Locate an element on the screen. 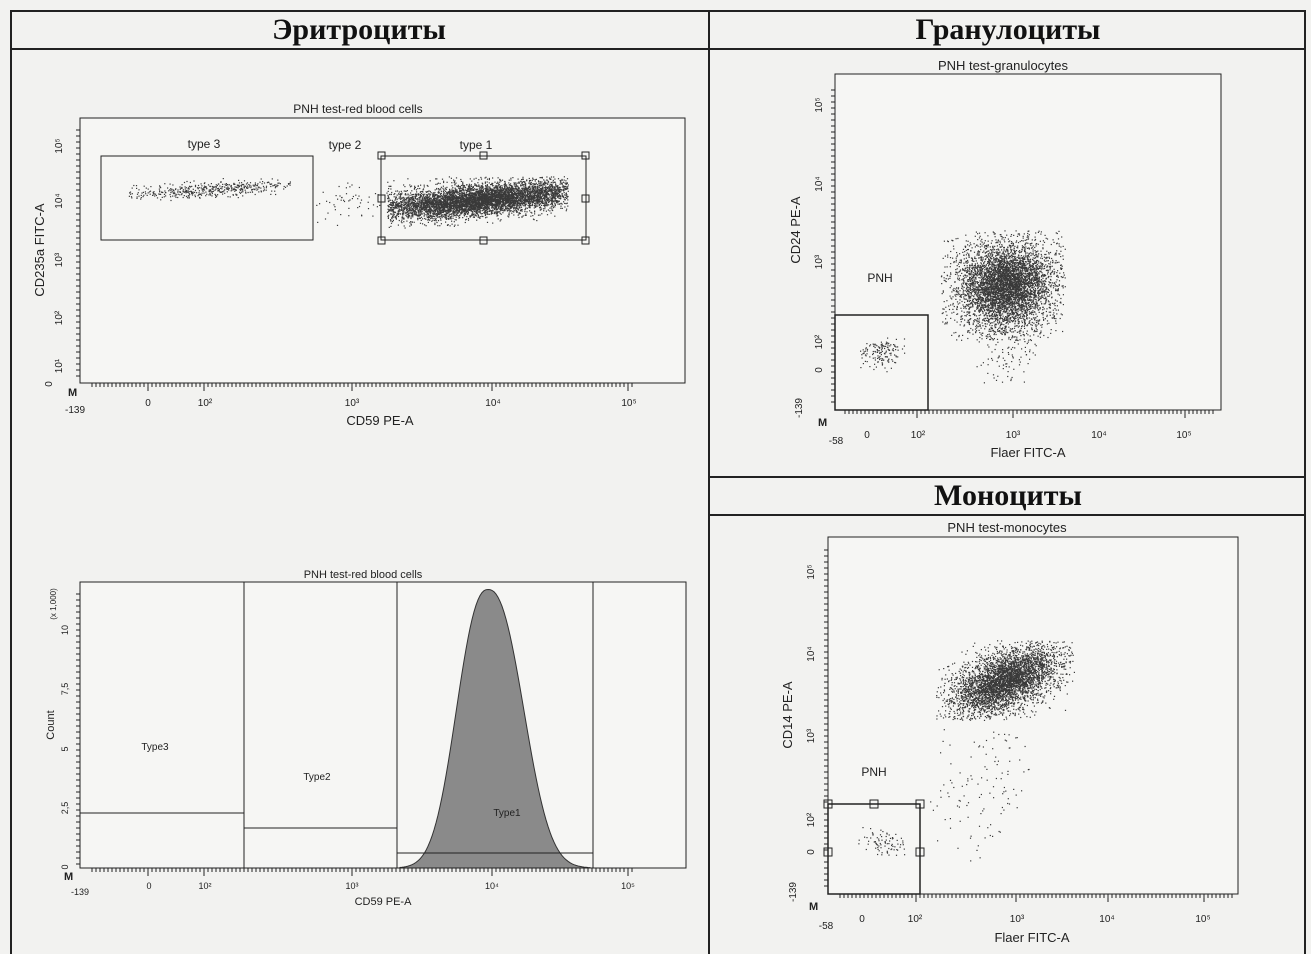  rbc-gate-label-type1: type 1 is located at coordinates (476, 145).